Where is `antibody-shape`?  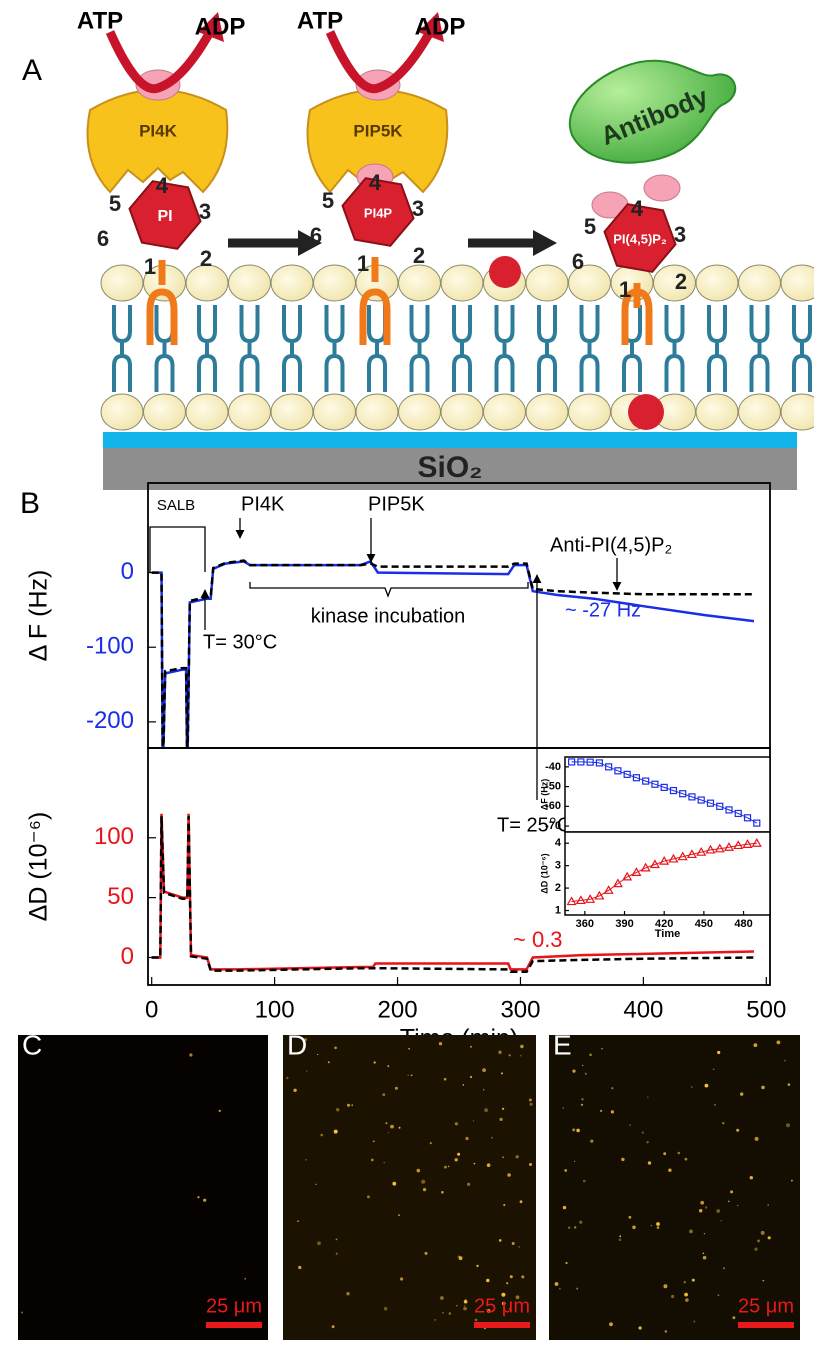 antibody-shape is located at coordinates (653, 111).